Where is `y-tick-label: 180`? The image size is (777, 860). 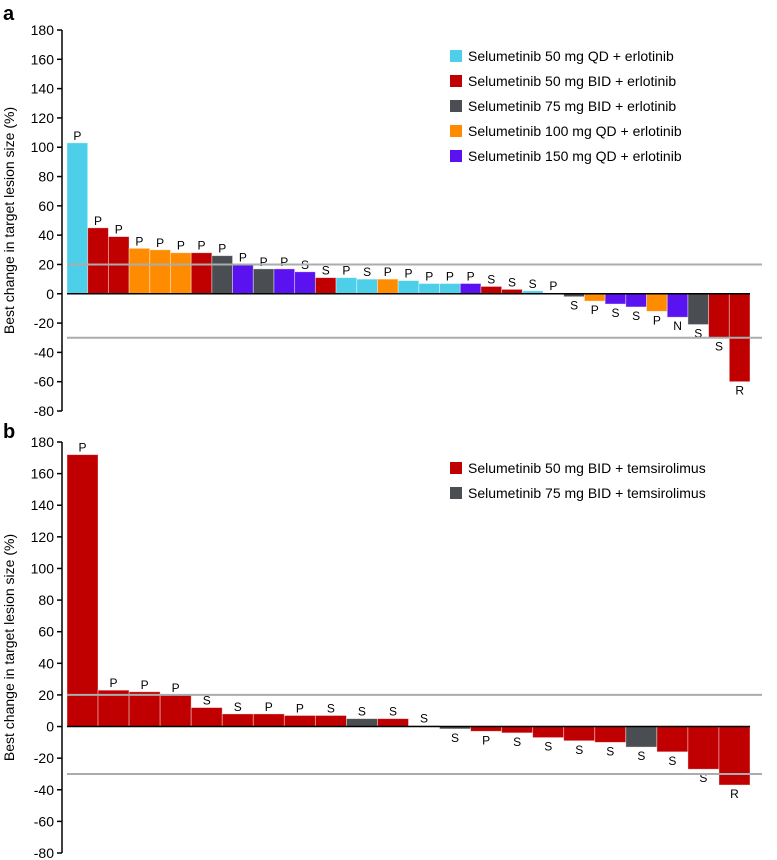 y-tick-label: 180 is located at coordinates (43, 442).